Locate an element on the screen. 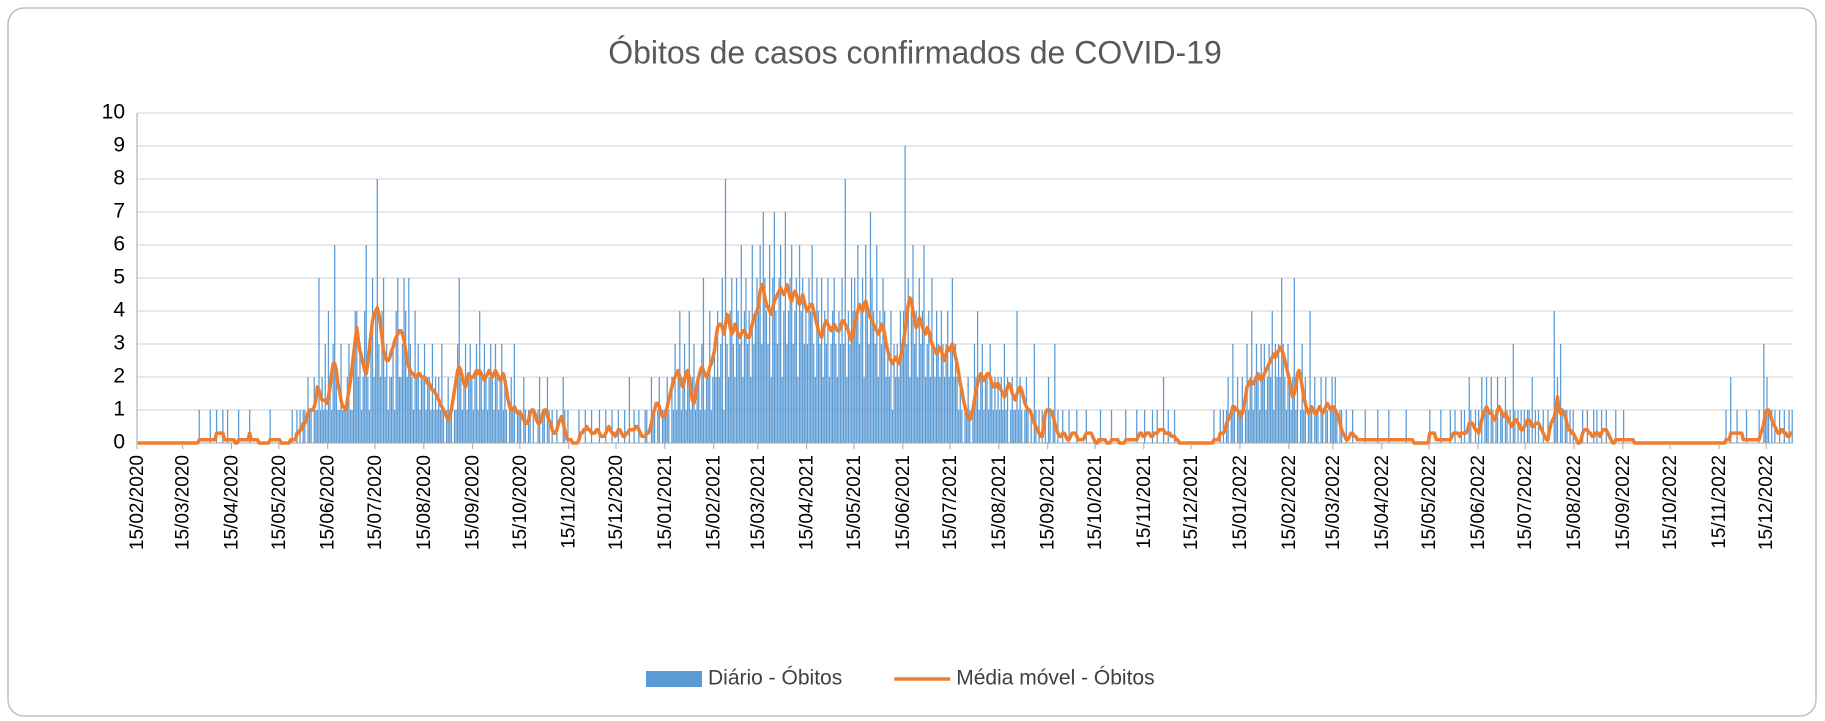 The image size is (1825, 721). x-tick-label: 15/07/2021 is located at coordinates (950, 502).